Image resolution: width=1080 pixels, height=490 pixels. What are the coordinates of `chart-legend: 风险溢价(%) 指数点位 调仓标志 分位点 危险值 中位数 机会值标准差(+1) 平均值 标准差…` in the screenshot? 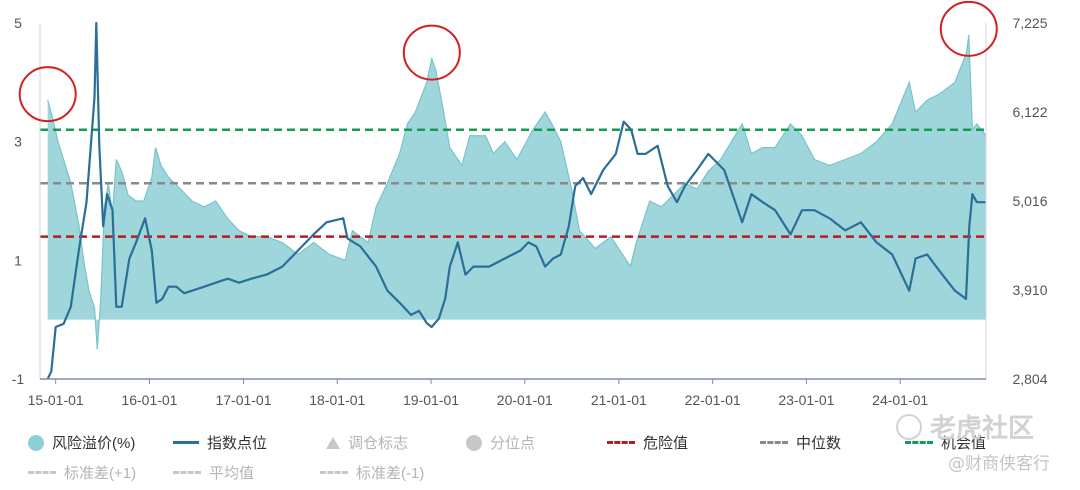 It's located at (540, 457).